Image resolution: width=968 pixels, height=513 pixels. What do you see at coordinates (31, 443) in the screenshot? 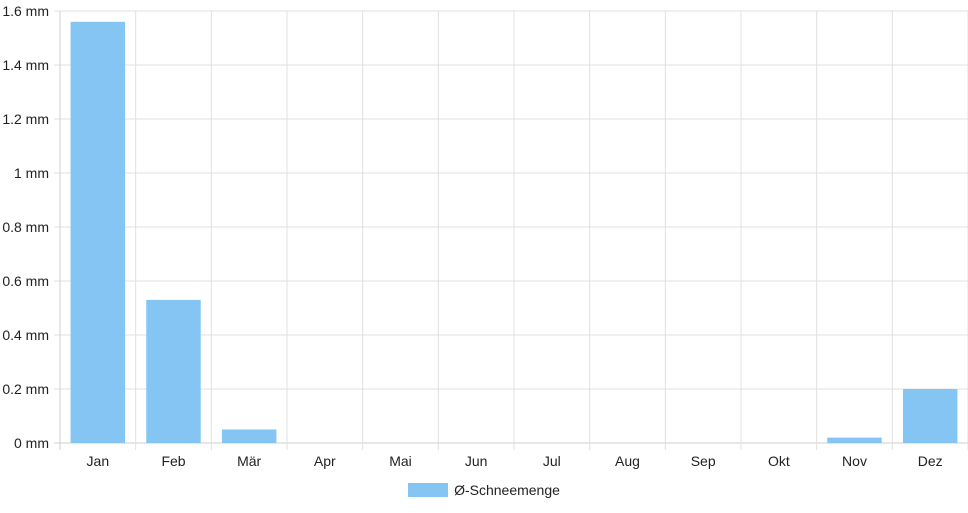
I see `y-tick-label: 0 mm` at bounding box center [31, 443].